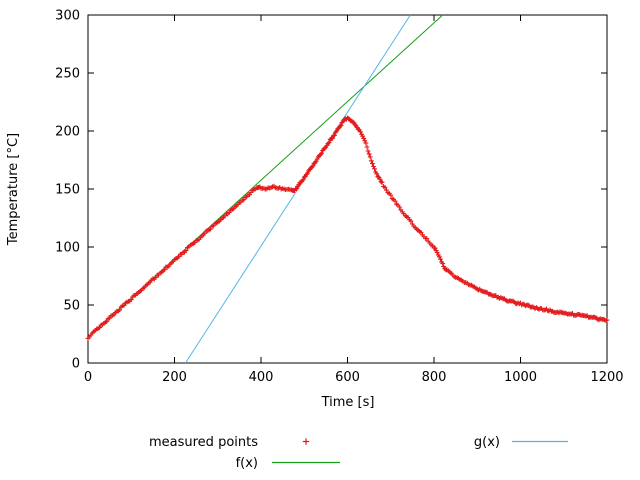 Image resolution: width=640 pixels, height=480 pixels. I want to click on x-tick-label: 1000, so click(520, 377).